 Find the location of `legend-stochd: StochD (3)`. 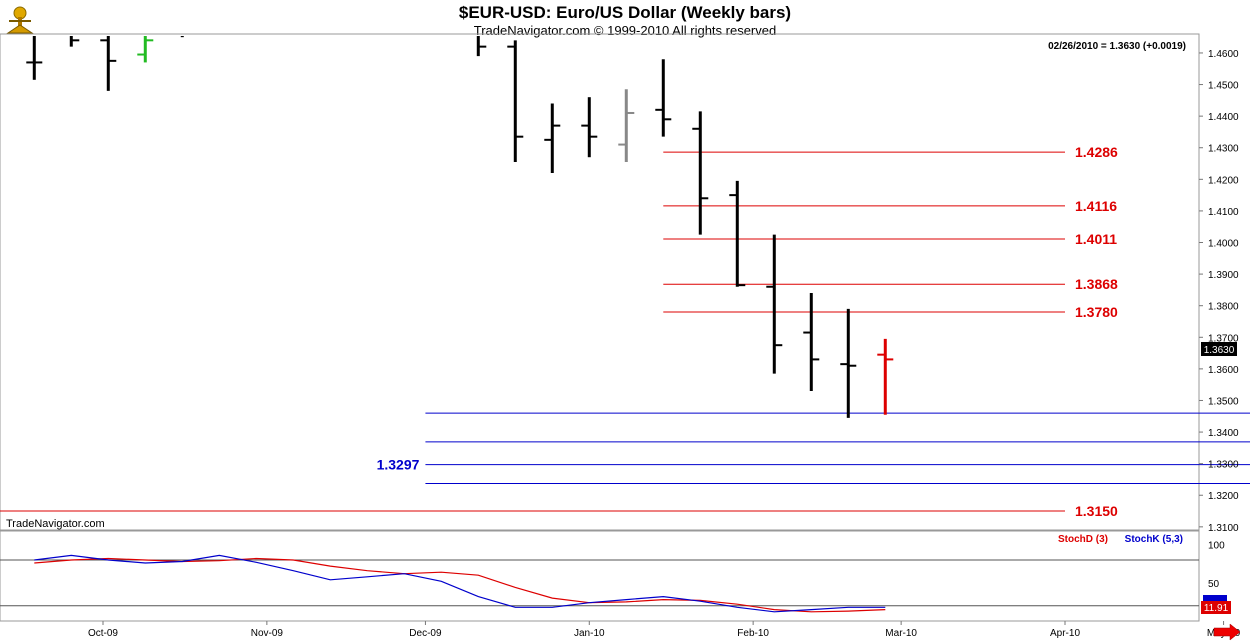

legend-stochd: StochD (3) is located at coordinates (1083, 539).